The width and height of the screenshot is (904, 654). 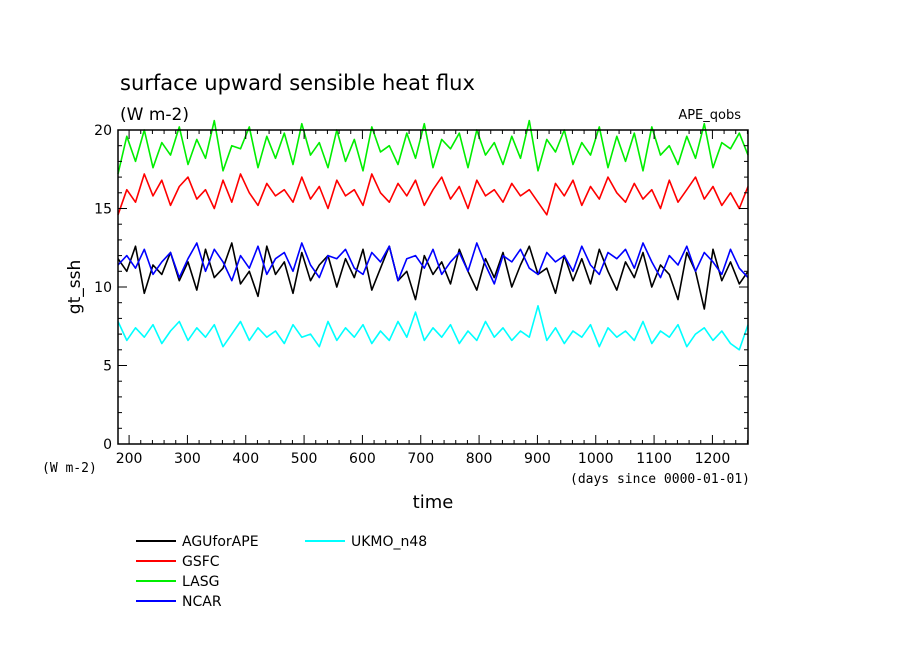 What do you see at coordinates (107, 445) in the screenshot?
I see `y-tick-label: 0` at bounding box center [107, 445].